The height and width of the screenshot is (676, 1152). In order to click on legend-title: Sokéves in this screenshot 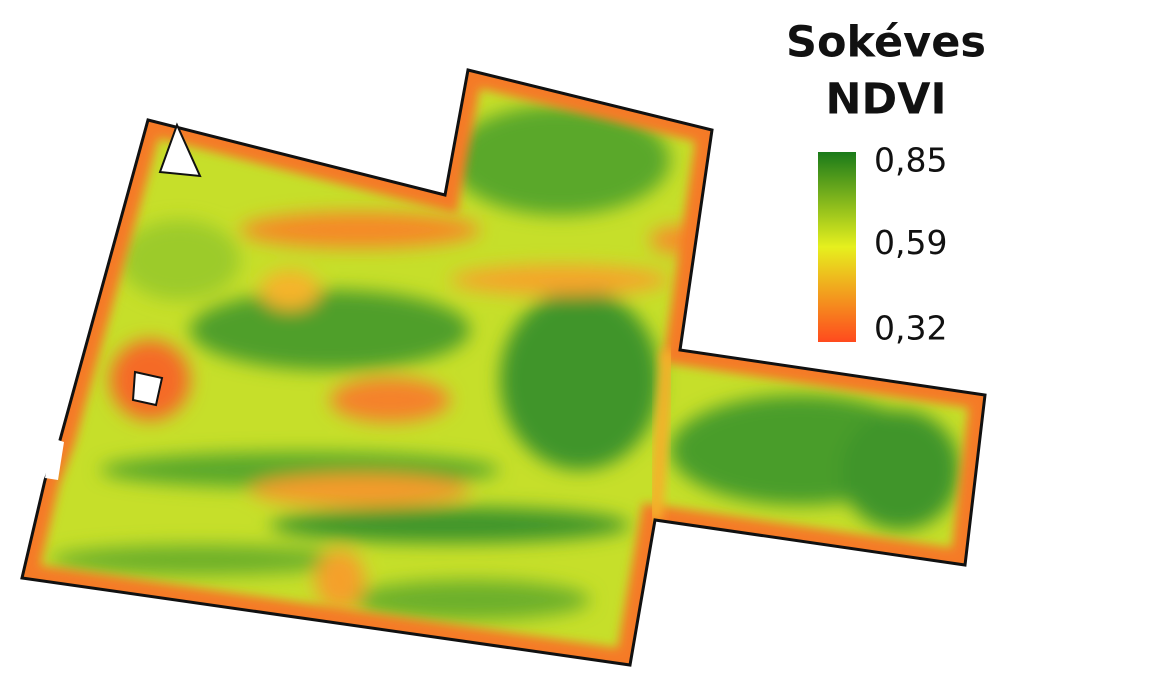, I will do `click(886, 43)`.